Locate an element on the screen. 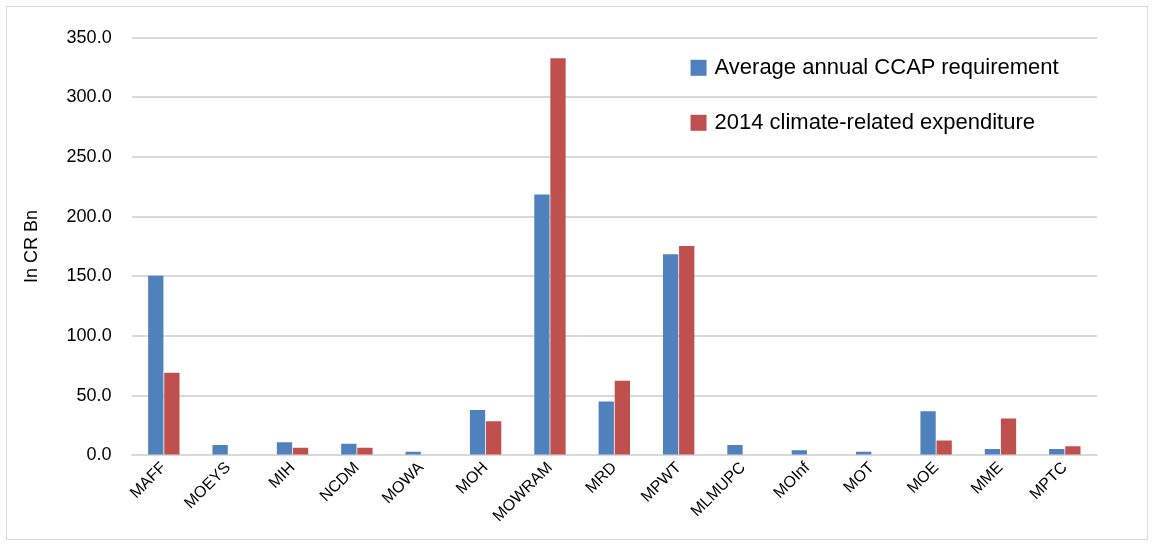 This screenshot has height=546, width=1154. y-tick-label: 0.0 is located at coordinates (99, 454).